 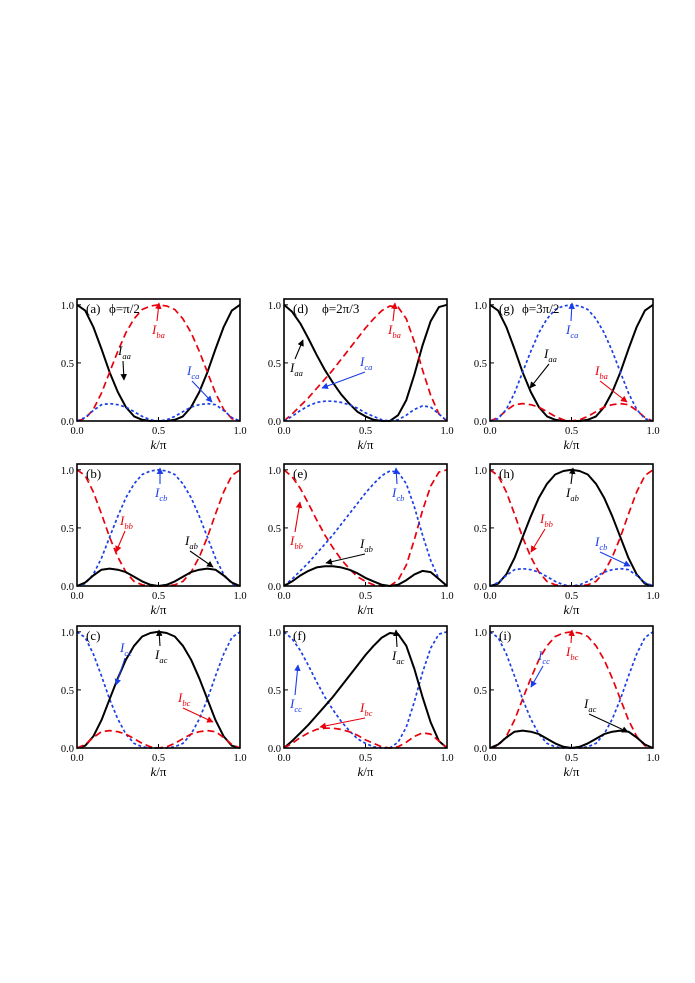 I want to click on series-arrow-I_cb, so click(x=396, y=476).